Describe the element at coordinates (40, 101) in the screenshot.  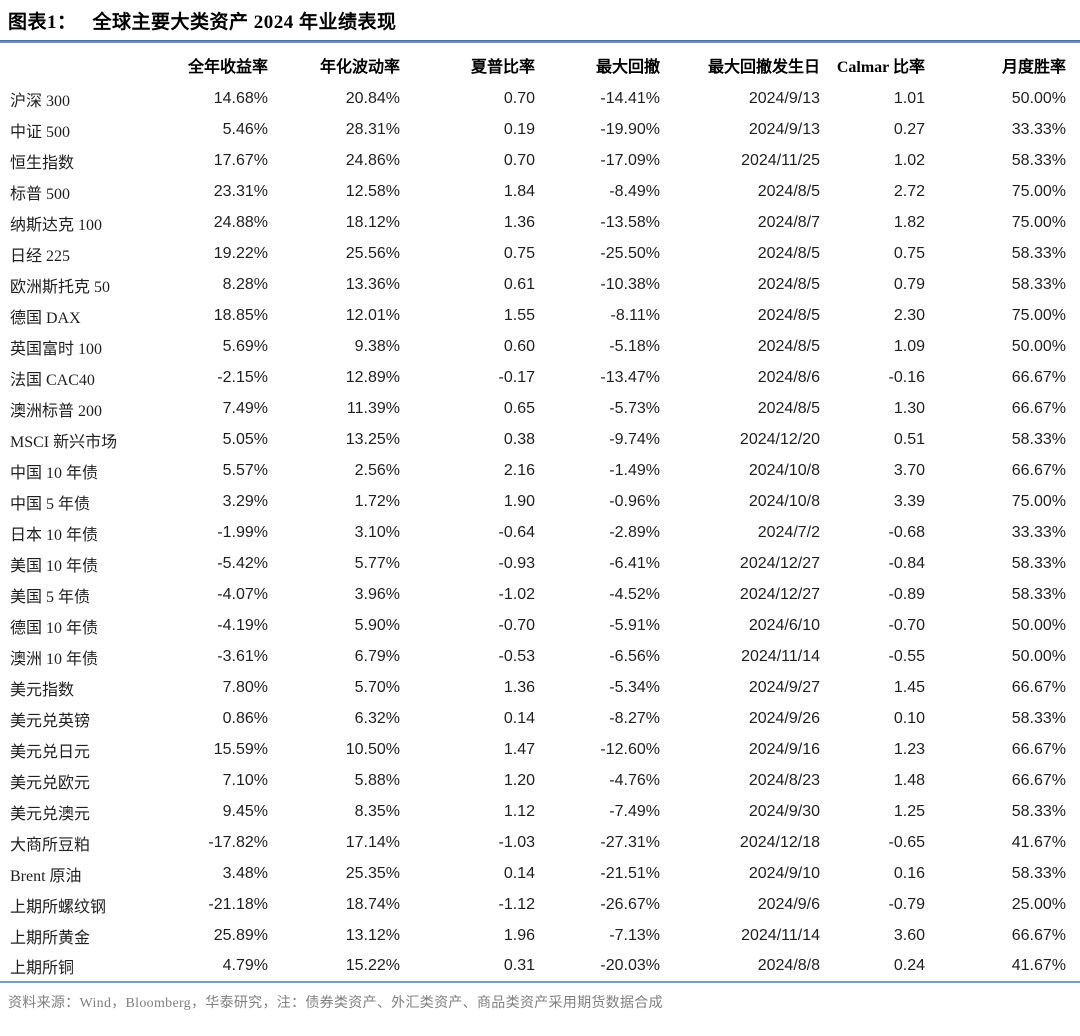
I see `asset-name: 沪深 300` at that location.